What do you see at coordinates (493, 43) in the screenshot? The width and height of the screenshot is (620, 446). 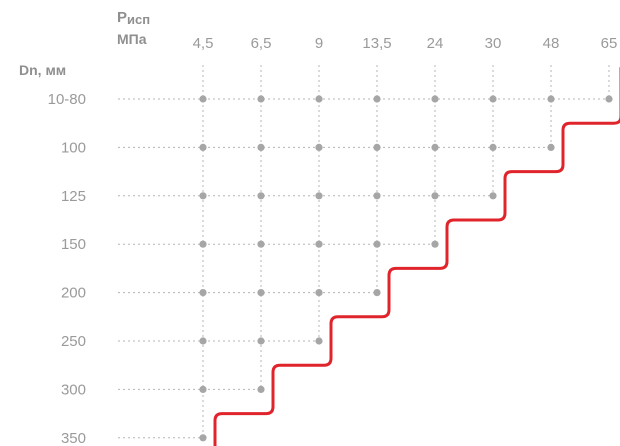 I see `x-tick-label: 30` at bounding box center [493, 43].